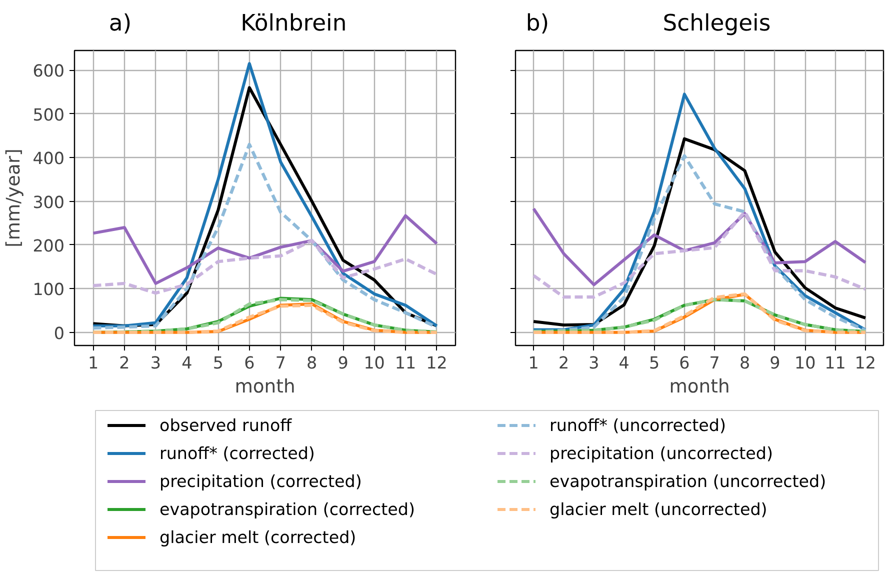 The image size is (893, 585). Describe the element at coordinates (287, 509) in the screenshot. I see `legend-label: evapotranspiration (corrected)` at that location.